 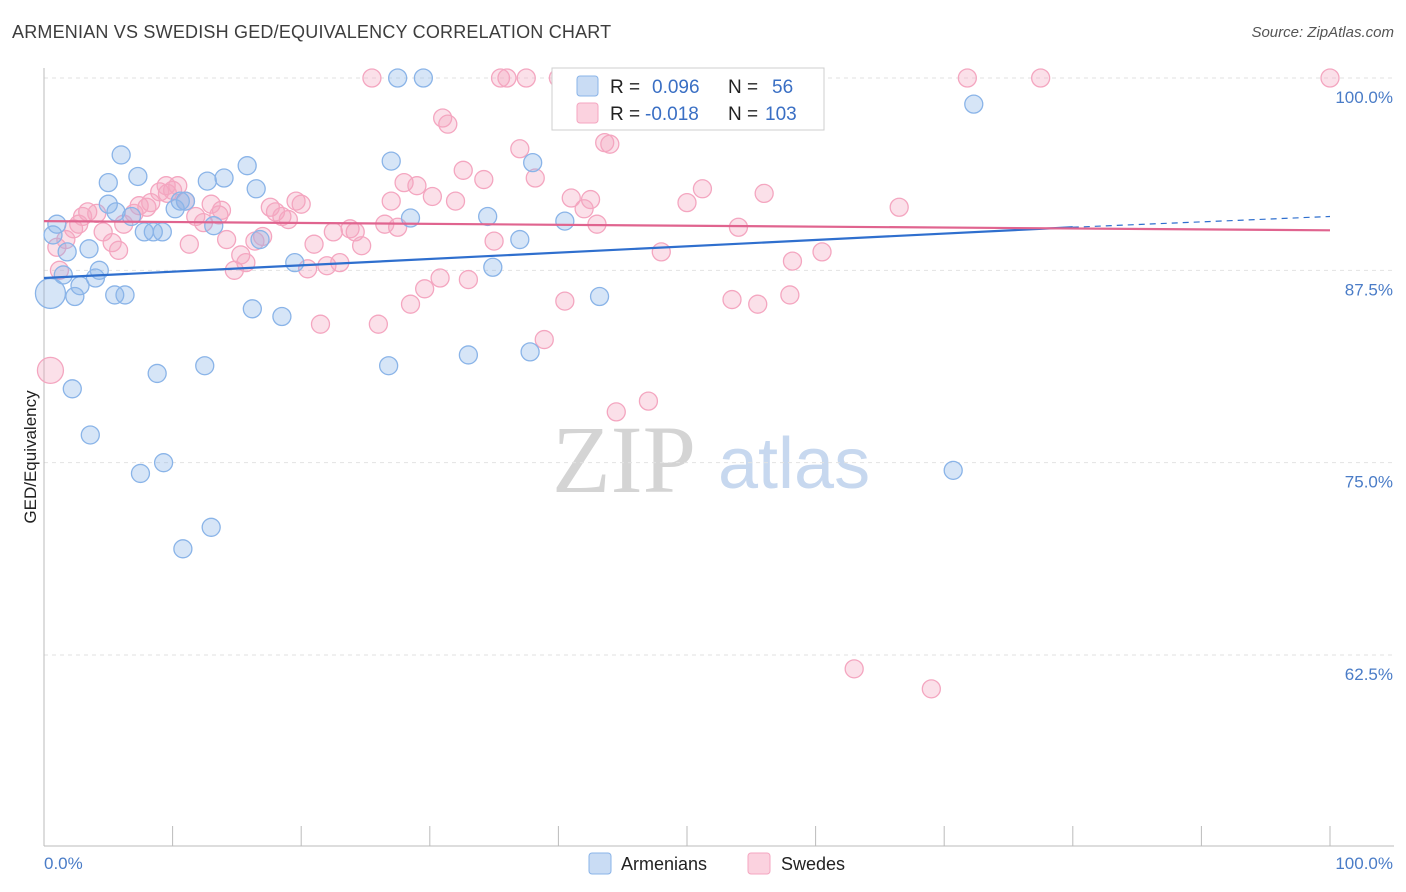 I want to click on watermark-zip: ZIP, so click(x=624, y=459).